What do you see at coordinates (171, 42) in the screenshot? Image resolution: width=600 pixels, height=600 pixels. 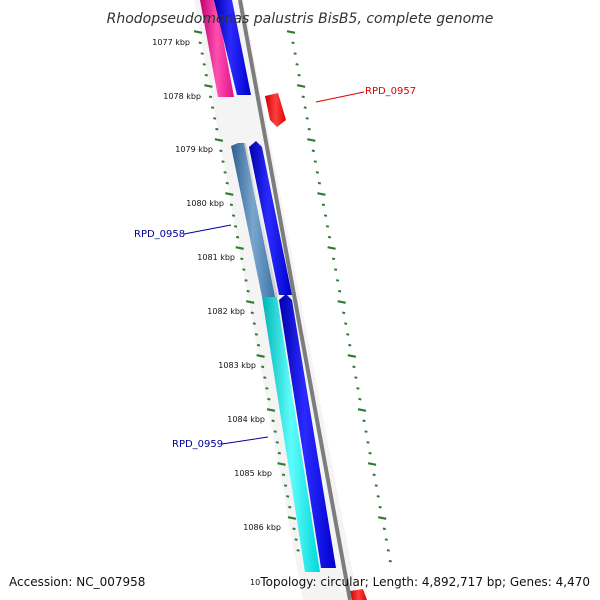 I see `tick-label: 1077 kbp` at bounding box center [171, 42].